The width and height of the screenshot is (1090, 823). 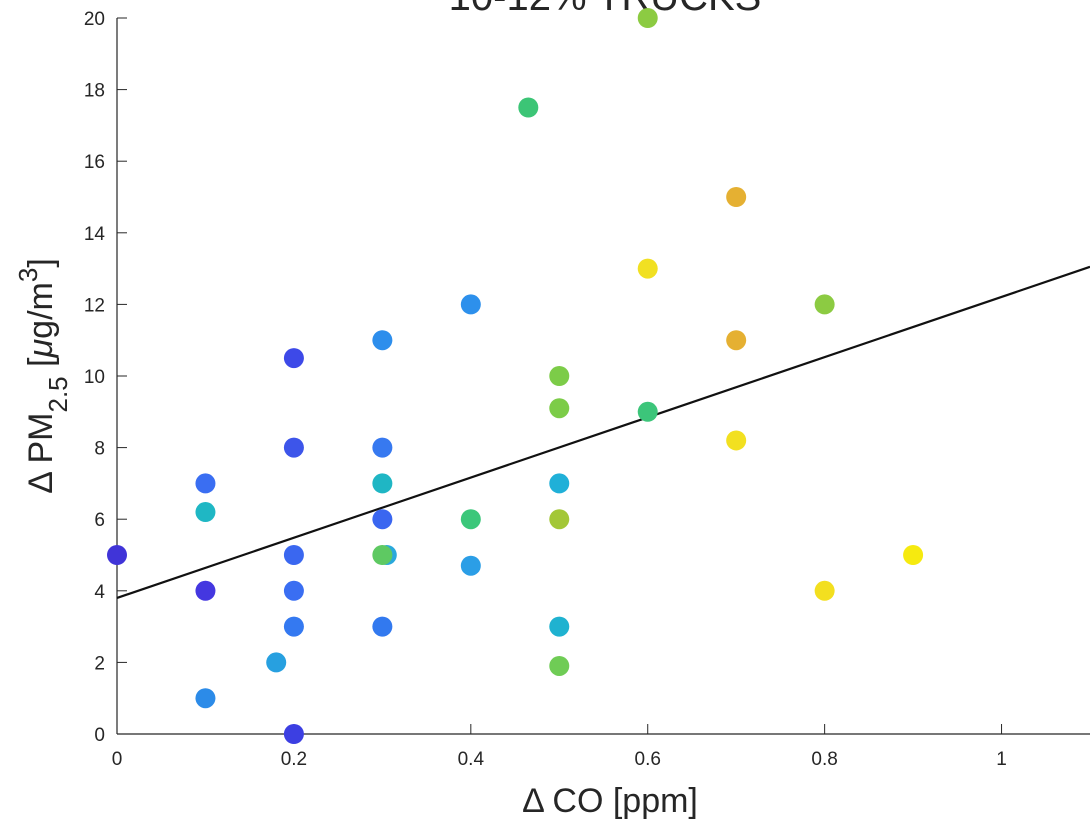 What do you see at coordinates (99, 592) in the screenshot?
I see `y-tick-label: 4` at bounding box center [99, 592].